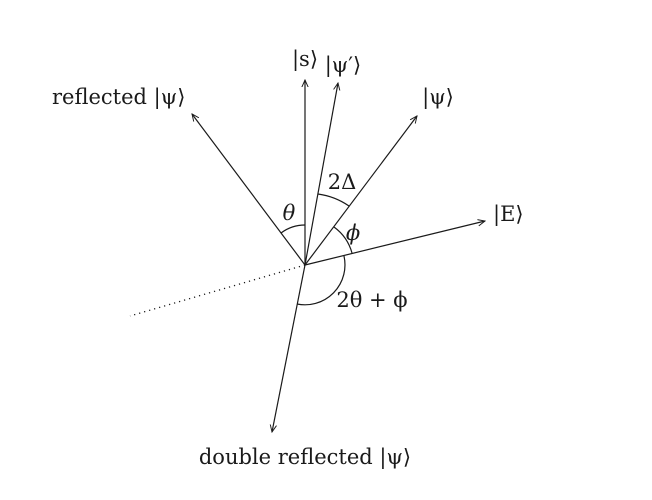  What do you see at coordinates (305, 59) in the screenshot?
I see `label-s: |s⟩` at bounding box center [305, 59].